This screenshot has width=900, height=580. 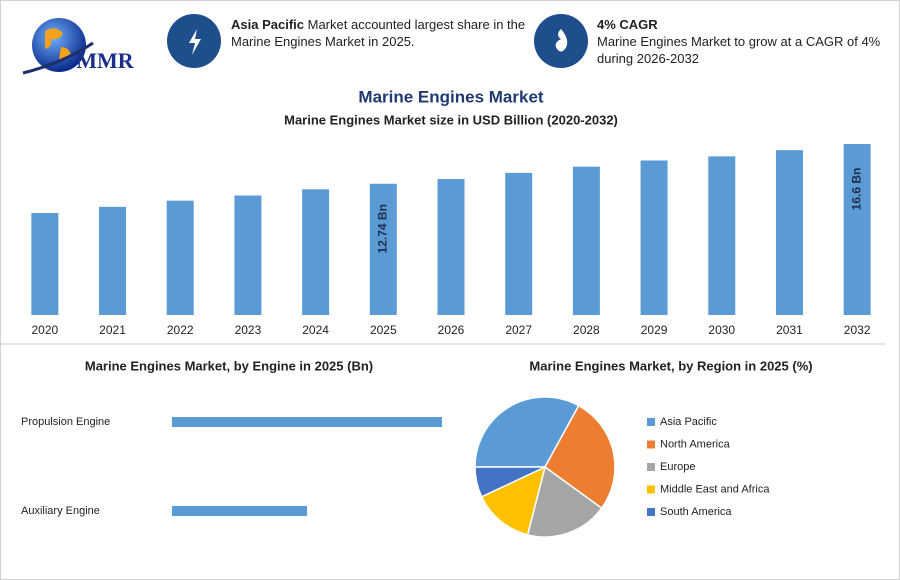 I want to click on logo: MMR, so click(x=78, y=46).